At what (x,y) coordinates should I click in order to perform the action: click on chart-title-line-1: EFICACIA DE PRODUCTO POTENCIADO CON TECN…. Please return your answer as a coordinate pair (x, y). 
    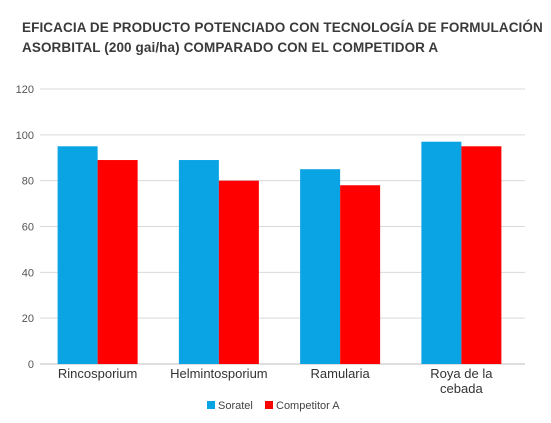
    Looking at the image, I should click on (282, 27).